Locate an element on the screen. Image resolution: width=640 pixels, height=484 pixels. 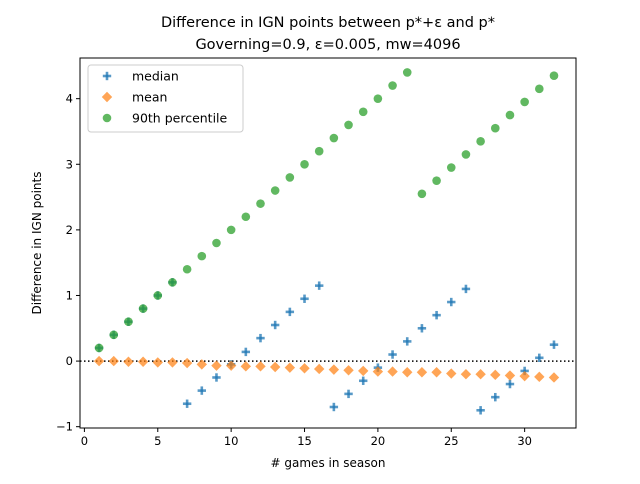
y-tick-label: 4 is located at coordinates (69, 99).